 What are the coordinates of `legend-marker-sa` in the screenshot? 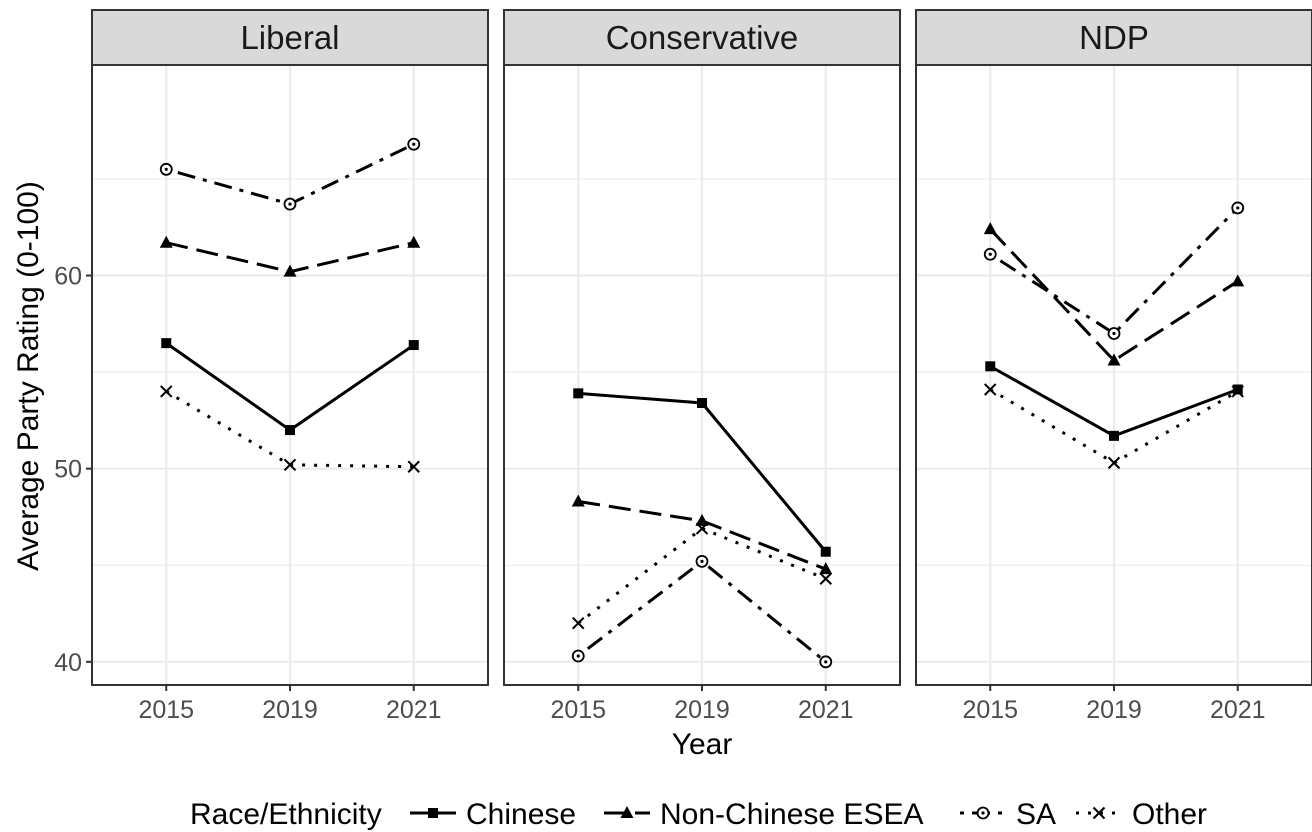 It's located at (983, 813).